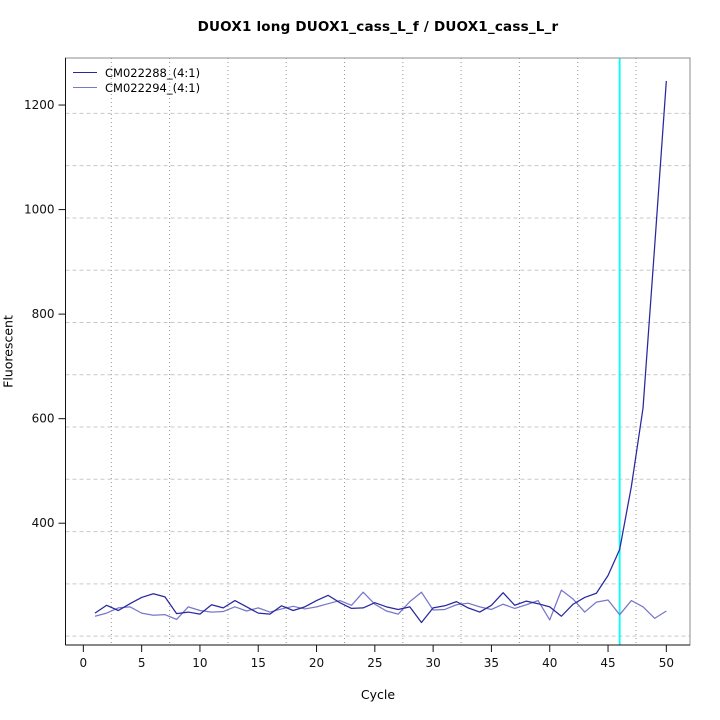 The image size is (720, 720). What do you see at coordinates (153, 72) in the screenshot?
I see `legend-label: CM022288_(4:1)` at bounding box center [153, 72].